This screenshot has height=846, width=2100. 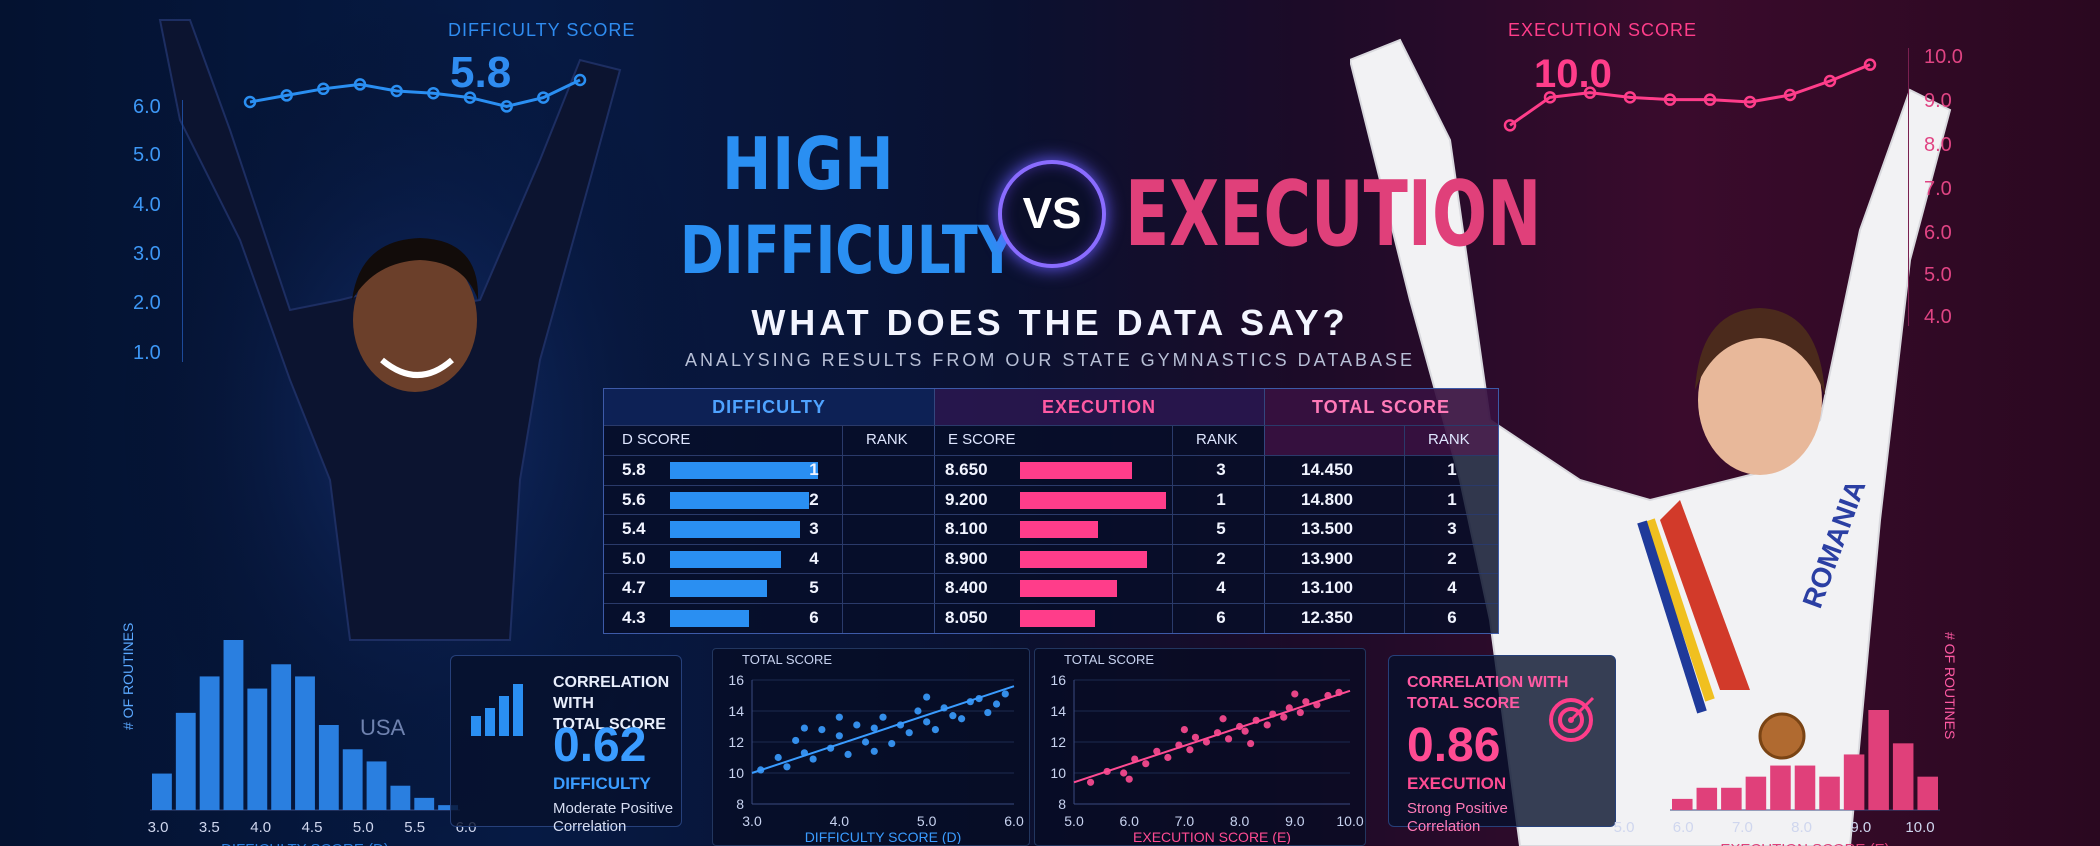 What do you see at coordinates (1074, 821) in the screenshot?
I see `scatter-x-tick: 5.0` at bounding box center [1074, 821].